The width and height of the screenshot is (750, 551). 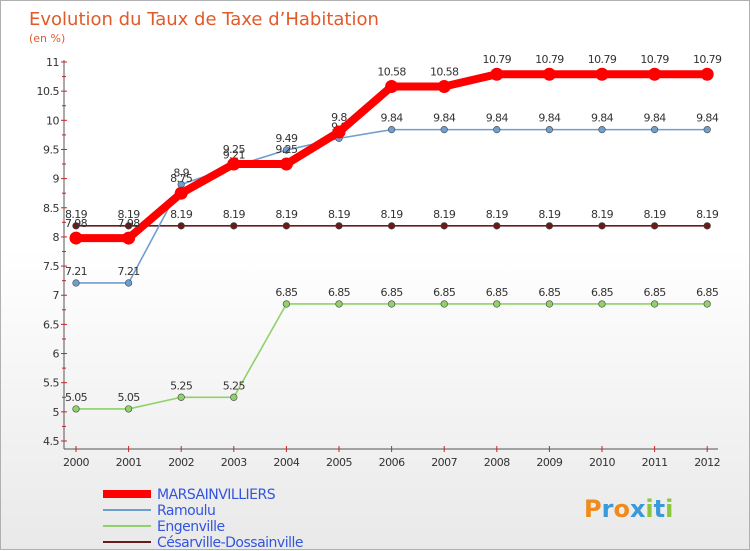 I want to click on x-tick-label: 2008, so click(x=497, y=462).